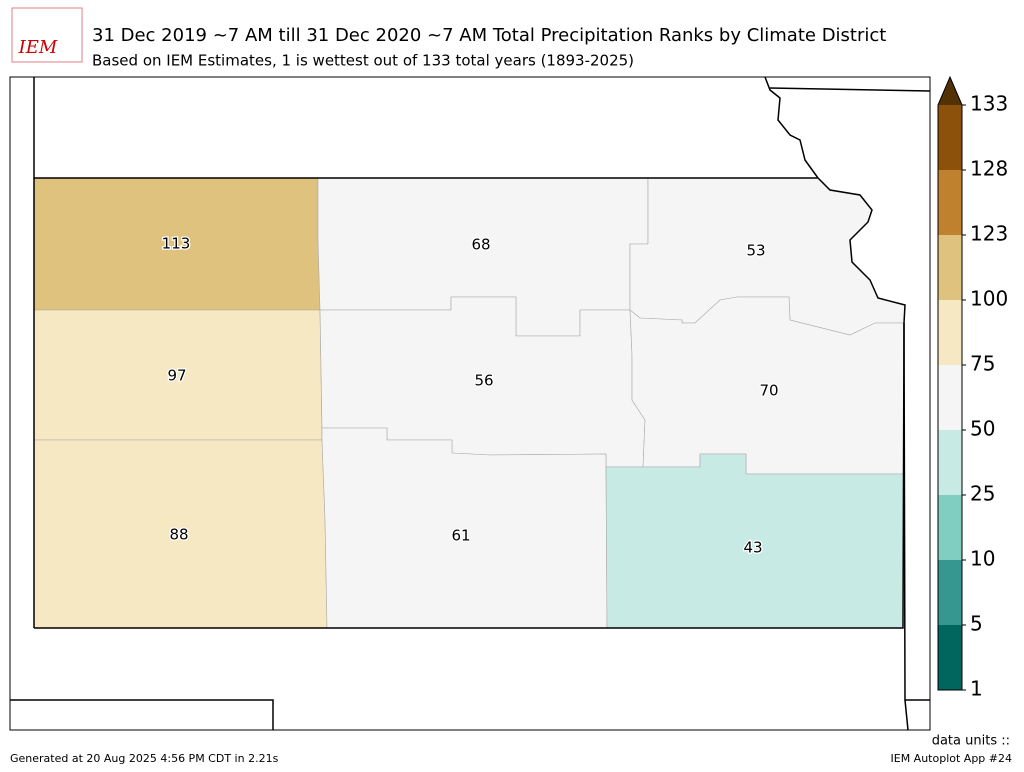 Image resolution: width=1024 pixels, height=772 pixels. I want to click on district-label: 61, so click(460, 536).